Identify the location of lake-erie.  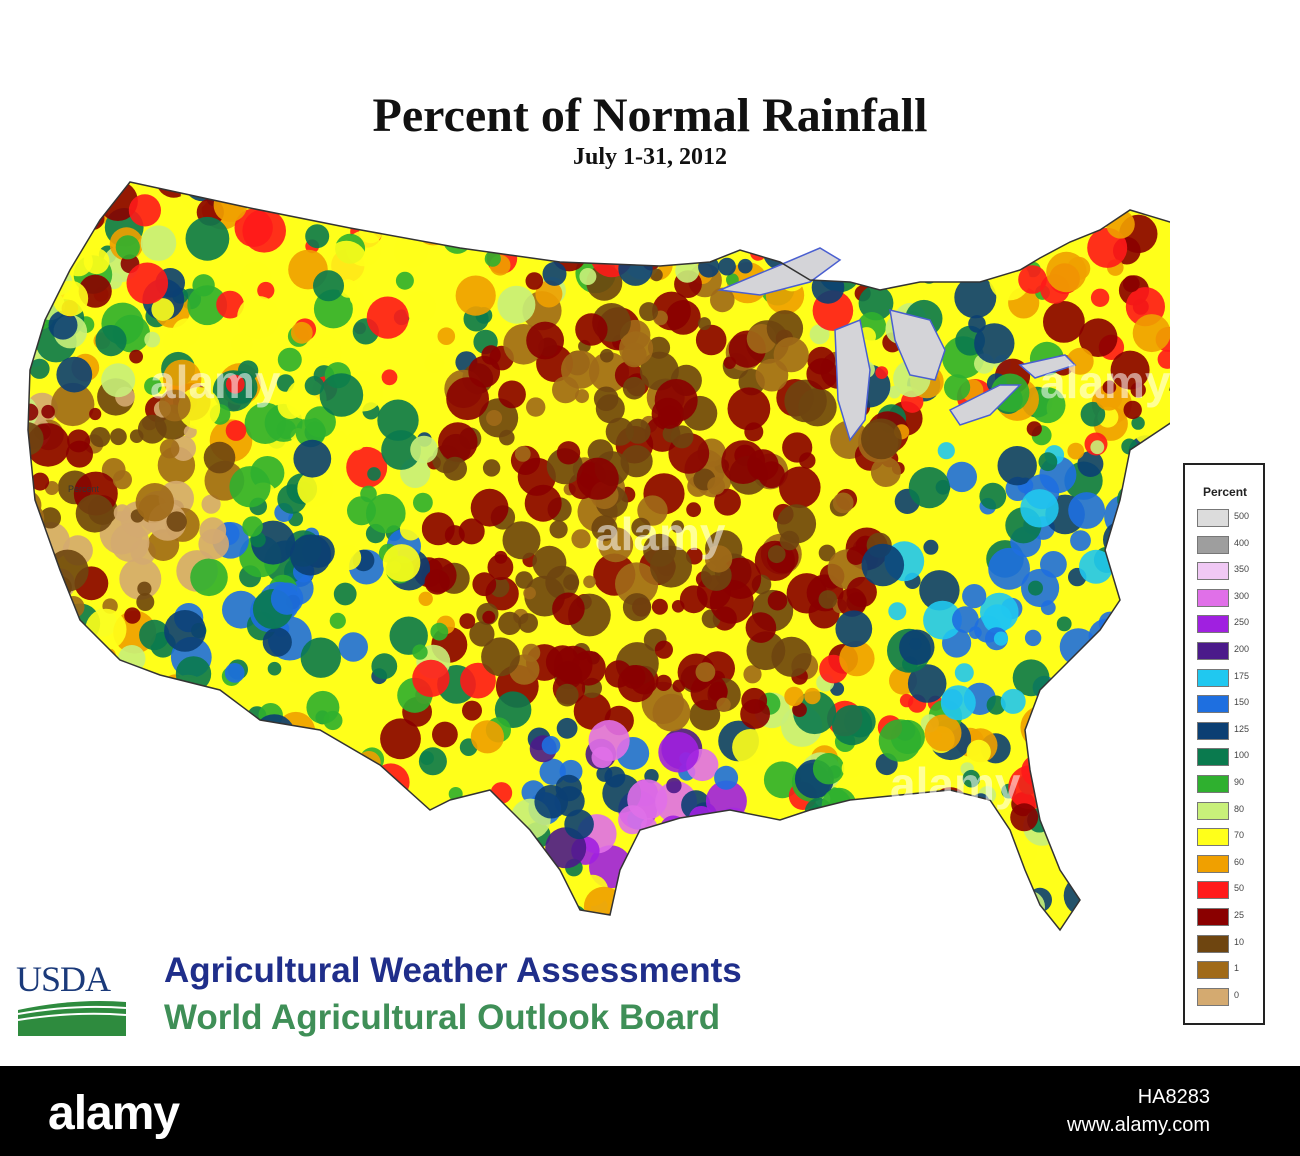
(985, 405).